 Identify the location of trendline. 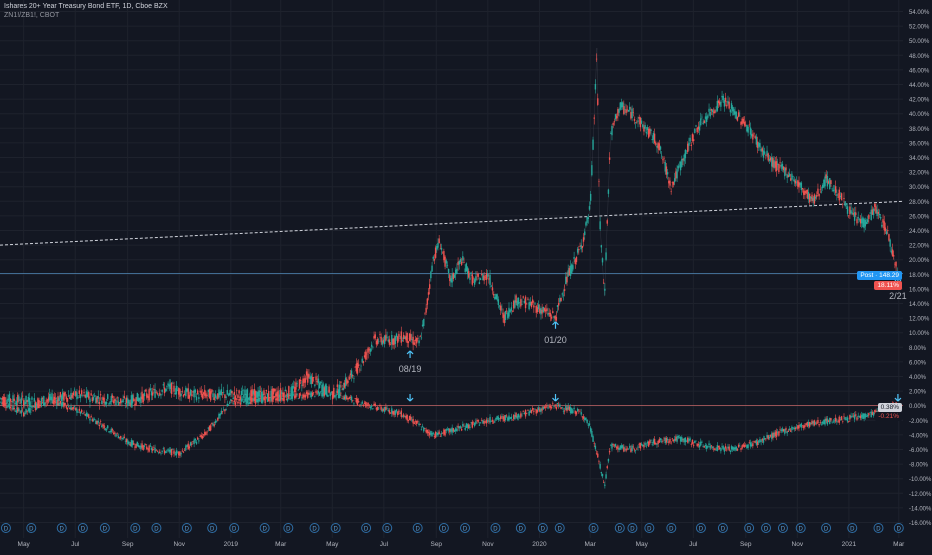
(452, 223).